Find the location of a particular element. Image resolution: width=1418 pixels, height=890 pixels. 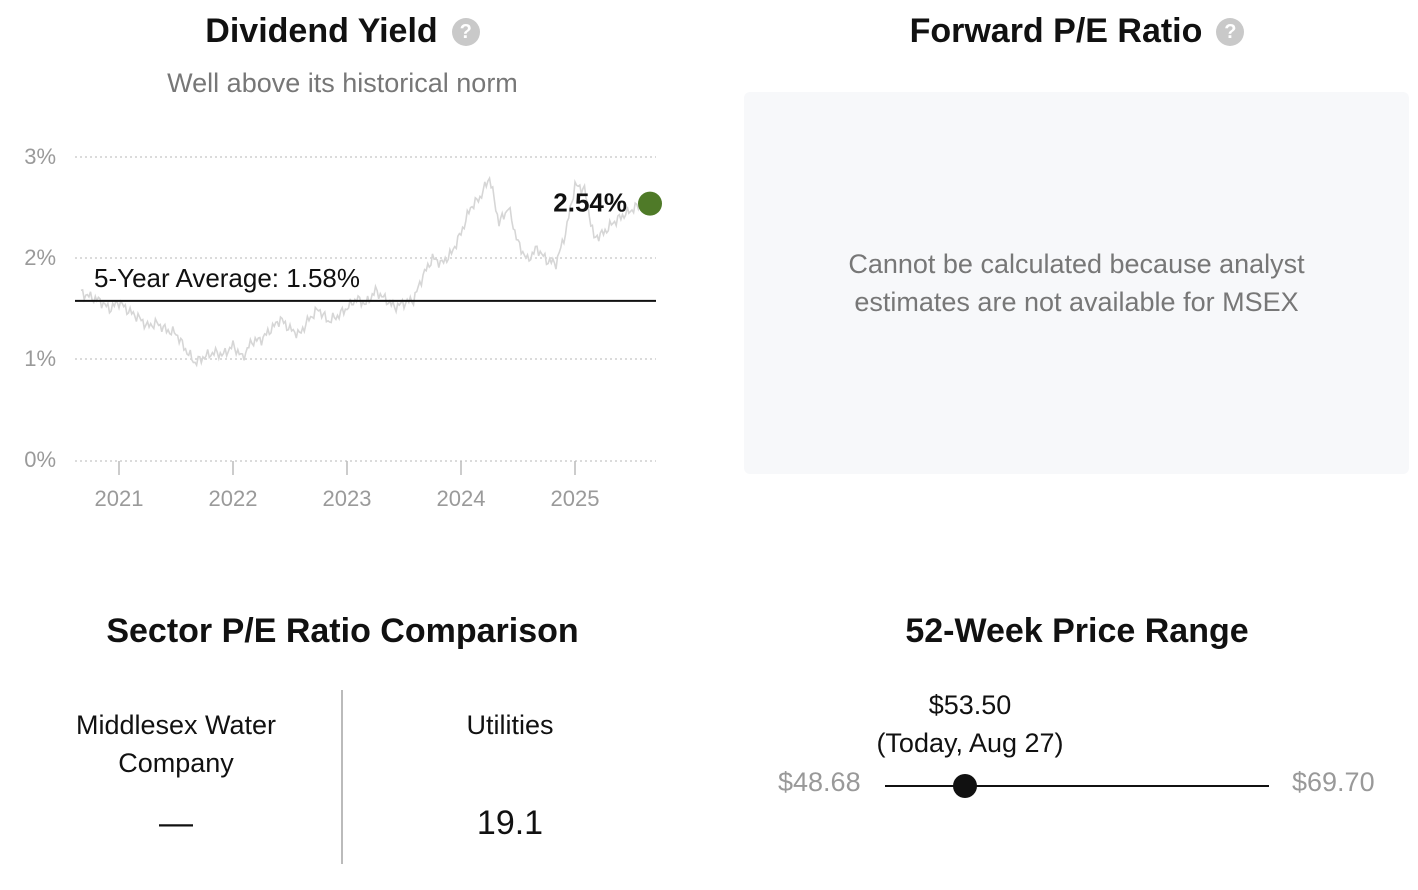

forward-pe-title: Forward P/E Ratio? is located at coordinates (1077, 31).